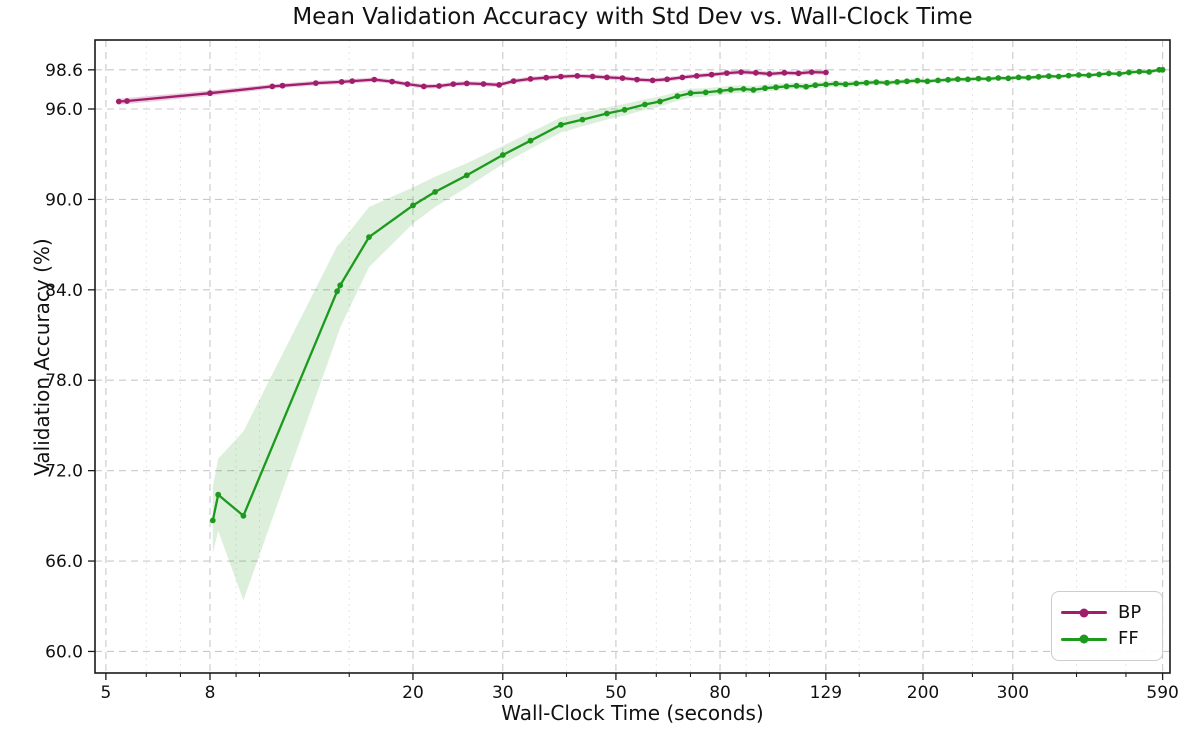 This screenshot has height=740, width=1188. Describe the element at coordinates (105, 693) in the screenshot. I see `x-tick-label: 5` at that location.